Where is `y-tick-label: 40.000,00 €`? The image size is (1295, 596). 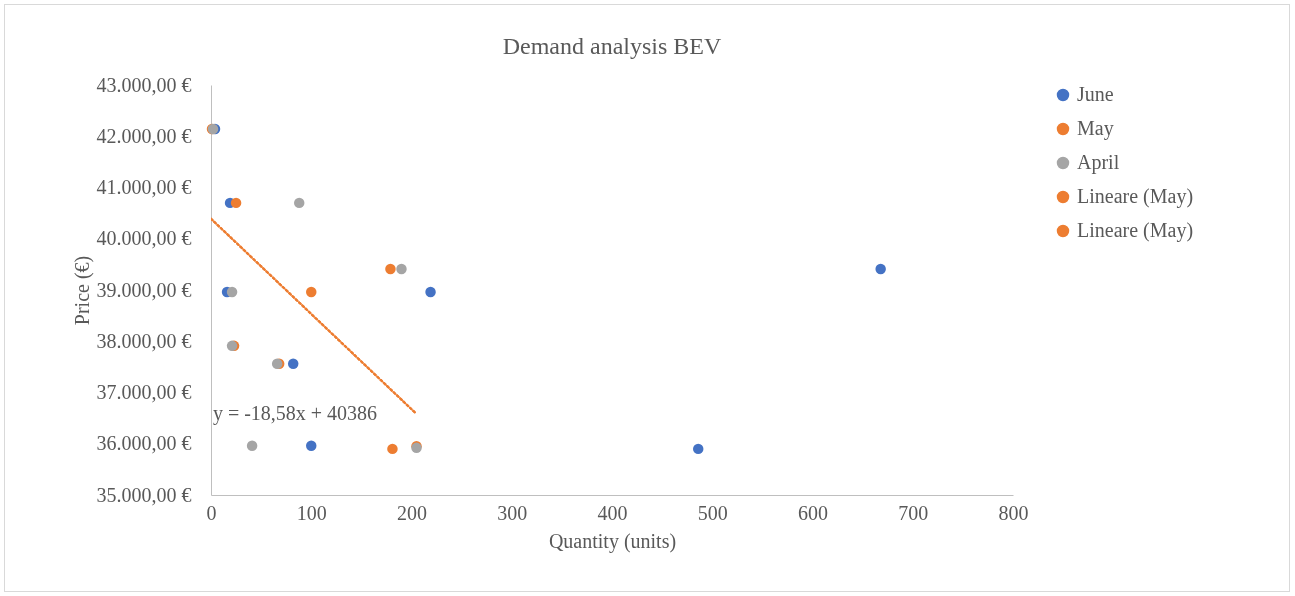
y-tick-label: 40.000,00 € is located at coordinates (144, 238).